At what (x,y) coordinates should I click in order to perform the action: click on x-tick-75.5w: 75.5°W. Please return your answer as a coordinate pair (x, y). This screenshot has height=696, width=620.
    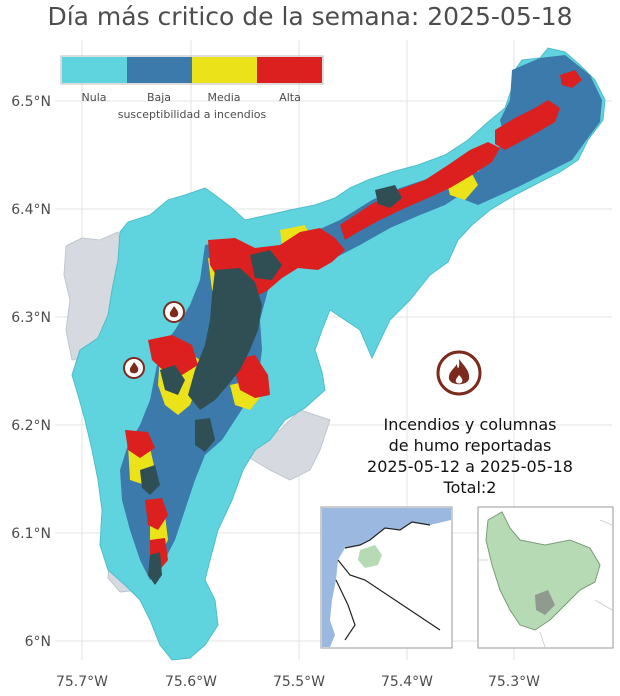
    Looking at the image, I should click on (299, 682).